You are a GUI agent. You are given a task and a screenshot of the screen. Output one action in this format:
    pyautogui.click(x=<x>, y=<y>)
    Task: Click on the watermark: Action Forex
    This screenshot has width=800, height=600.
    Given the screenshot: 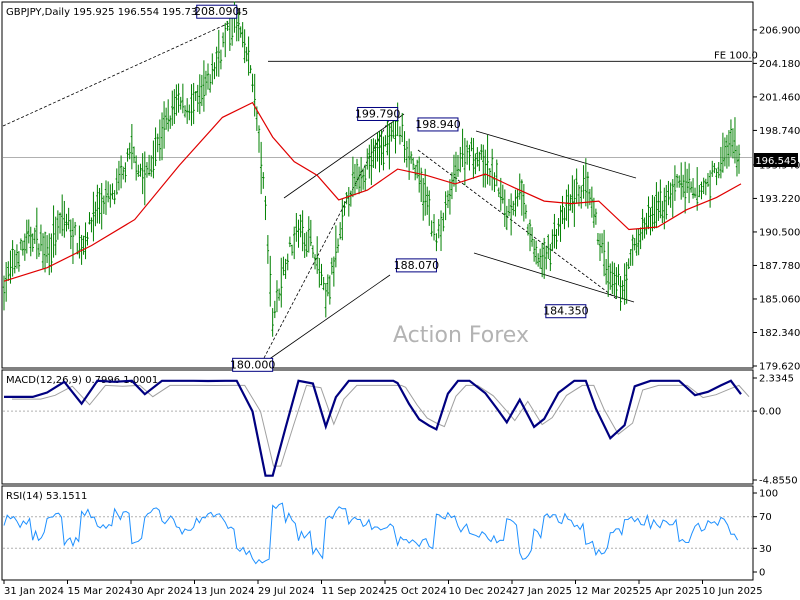 What is the action you would take?
    pyautogui.click(x=461, y=335)
    